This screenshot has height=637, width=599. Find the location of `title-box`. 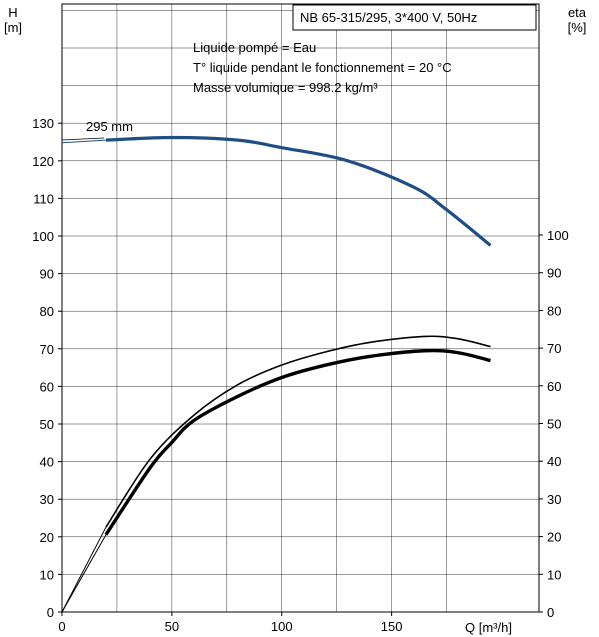

title-box is located at coordinates (414, 17).